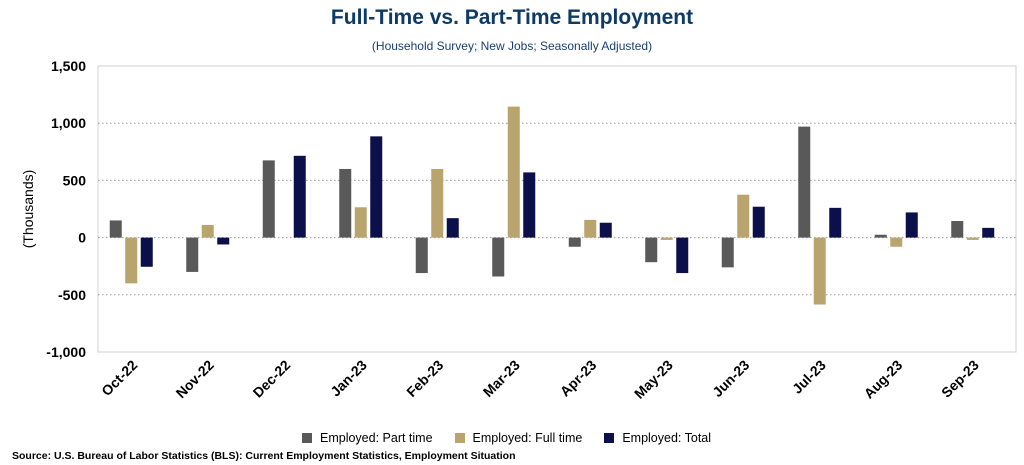 This screenshot has width=1024, height=465. I want to click on x-tick-label: Apr-23, so click(578, 378).